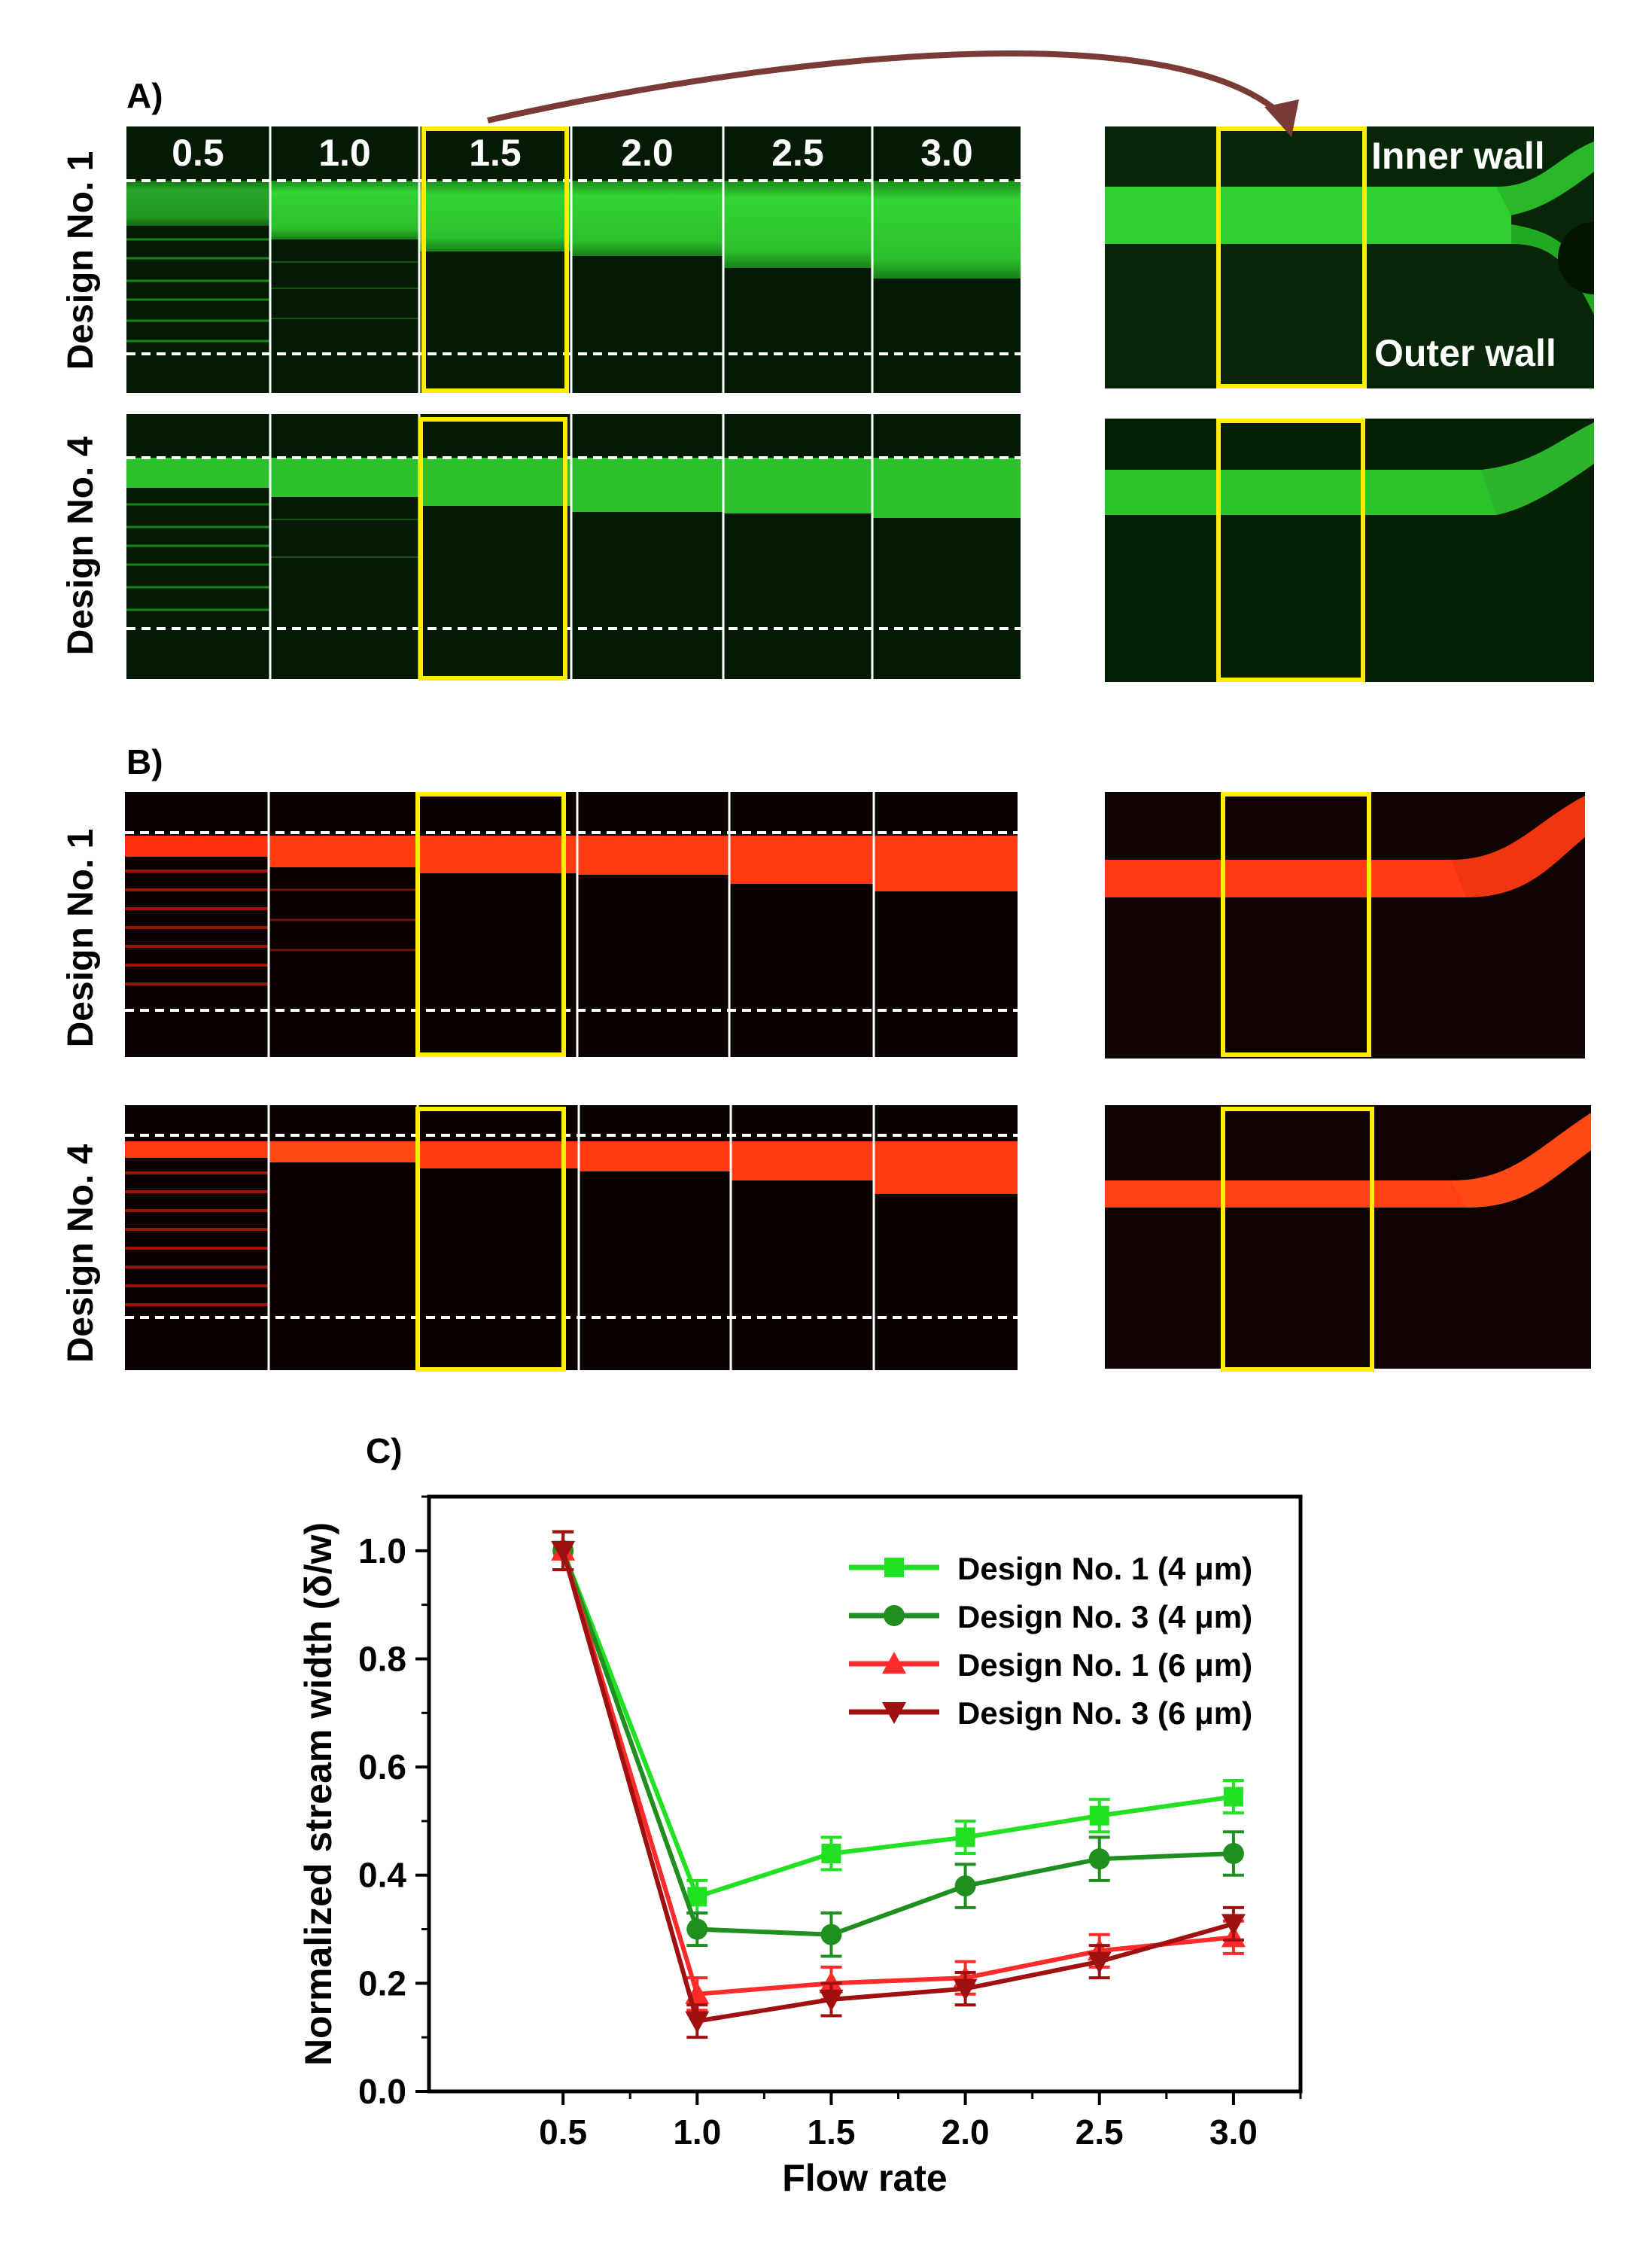  What do you see at coordinates (1234, 2132) in the screenshot?
I see `x-tick-label: 3.0` at bounding box center [1234, 2132].